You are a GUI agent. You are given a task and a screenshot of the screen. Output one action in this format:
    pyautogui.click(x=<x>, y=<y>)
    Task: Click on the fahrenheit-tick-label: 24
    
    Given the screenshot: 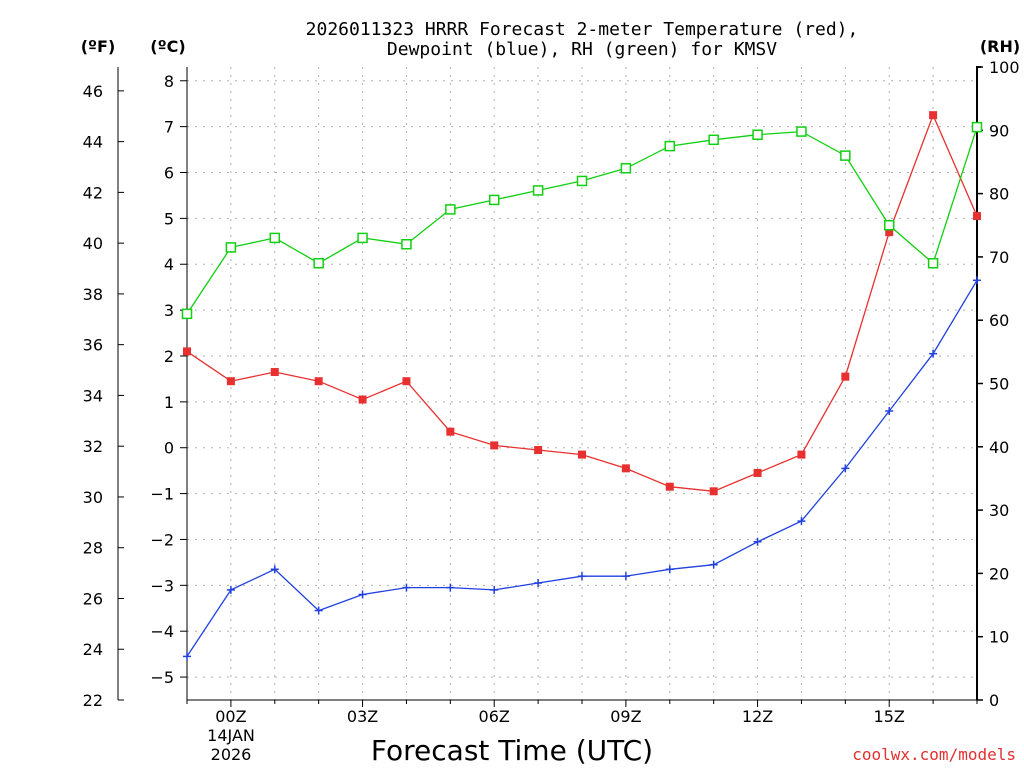 What is the action you would take?
    pyautogui.click(x=93, y=649)
    